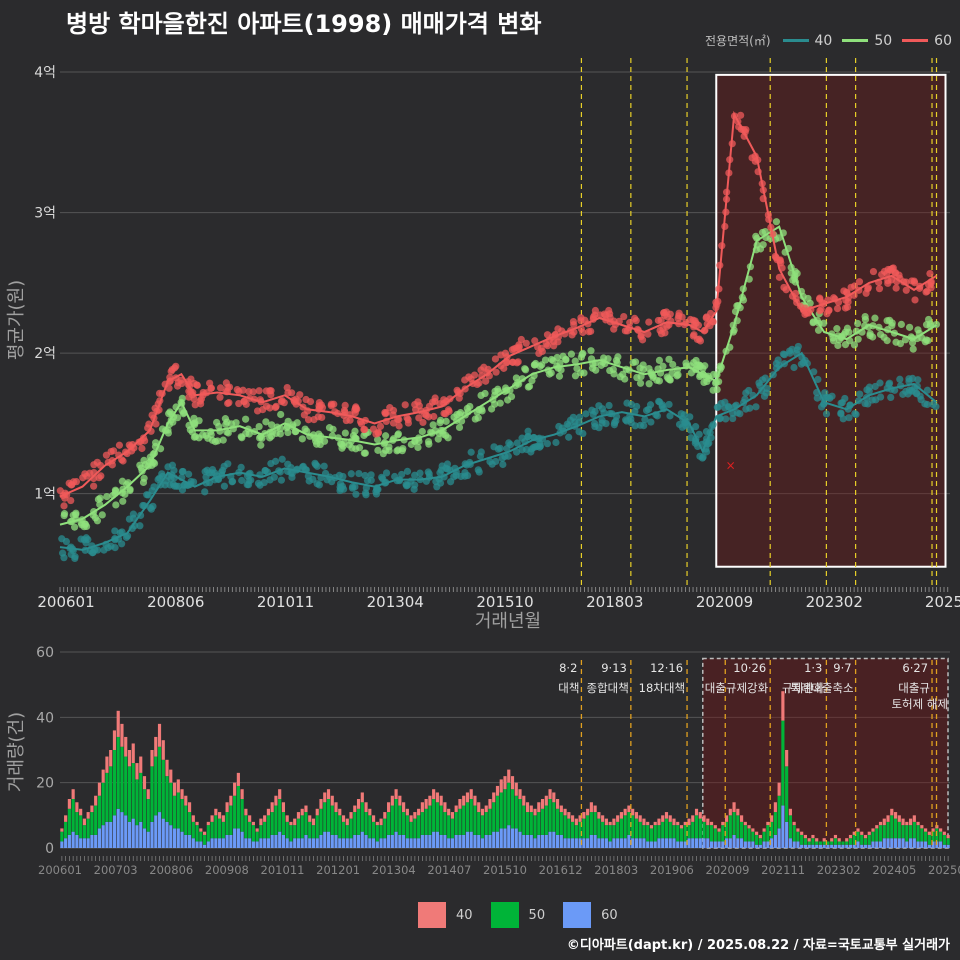 The width and height of the screenshot is (960, 960). I want to click on volume-policy-label: 특례대출축소, so click(821, 688).